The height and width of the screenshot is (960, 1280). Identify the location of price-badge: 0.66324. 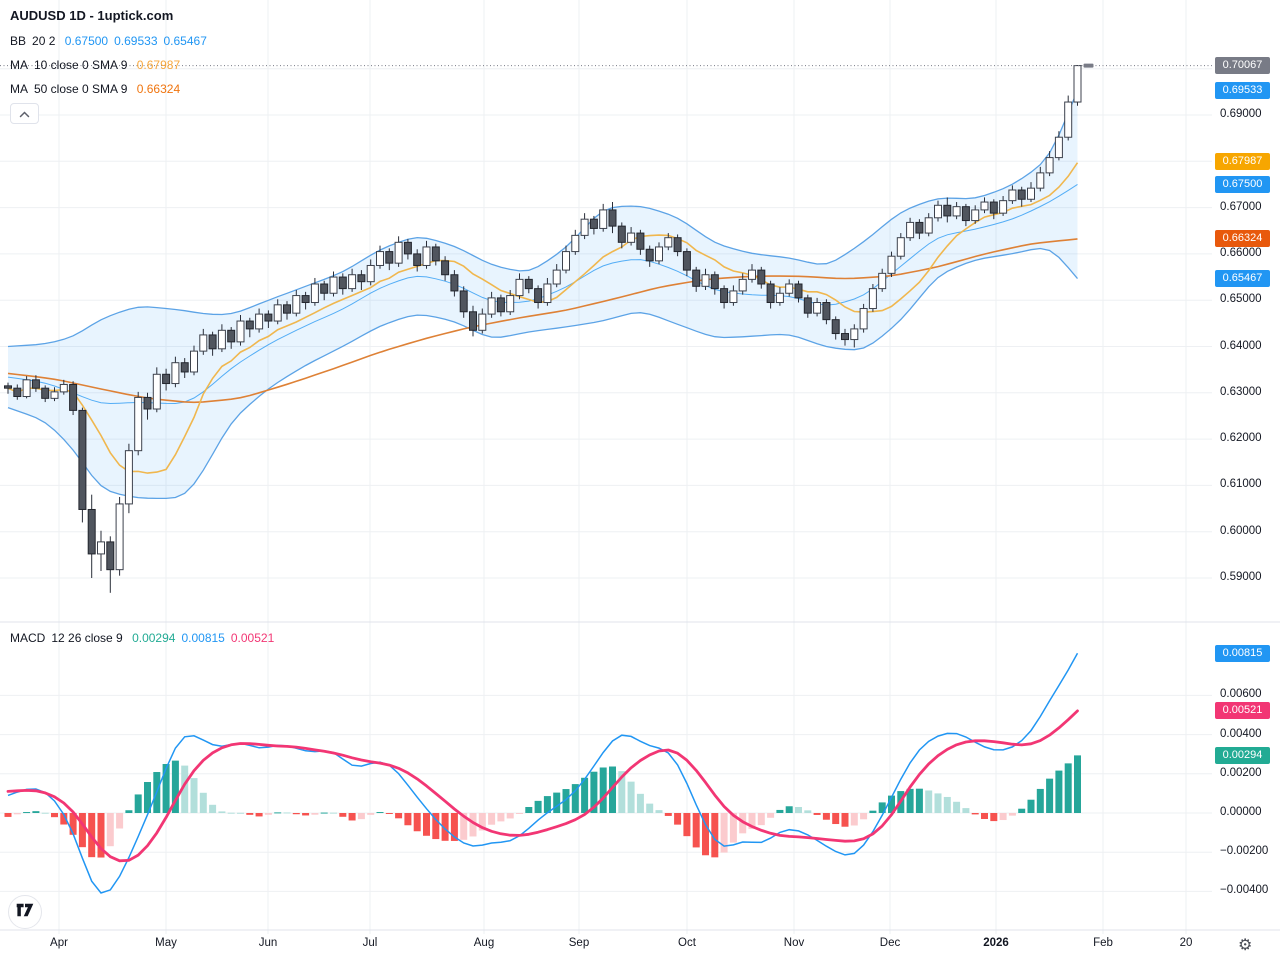
(1242, 239).